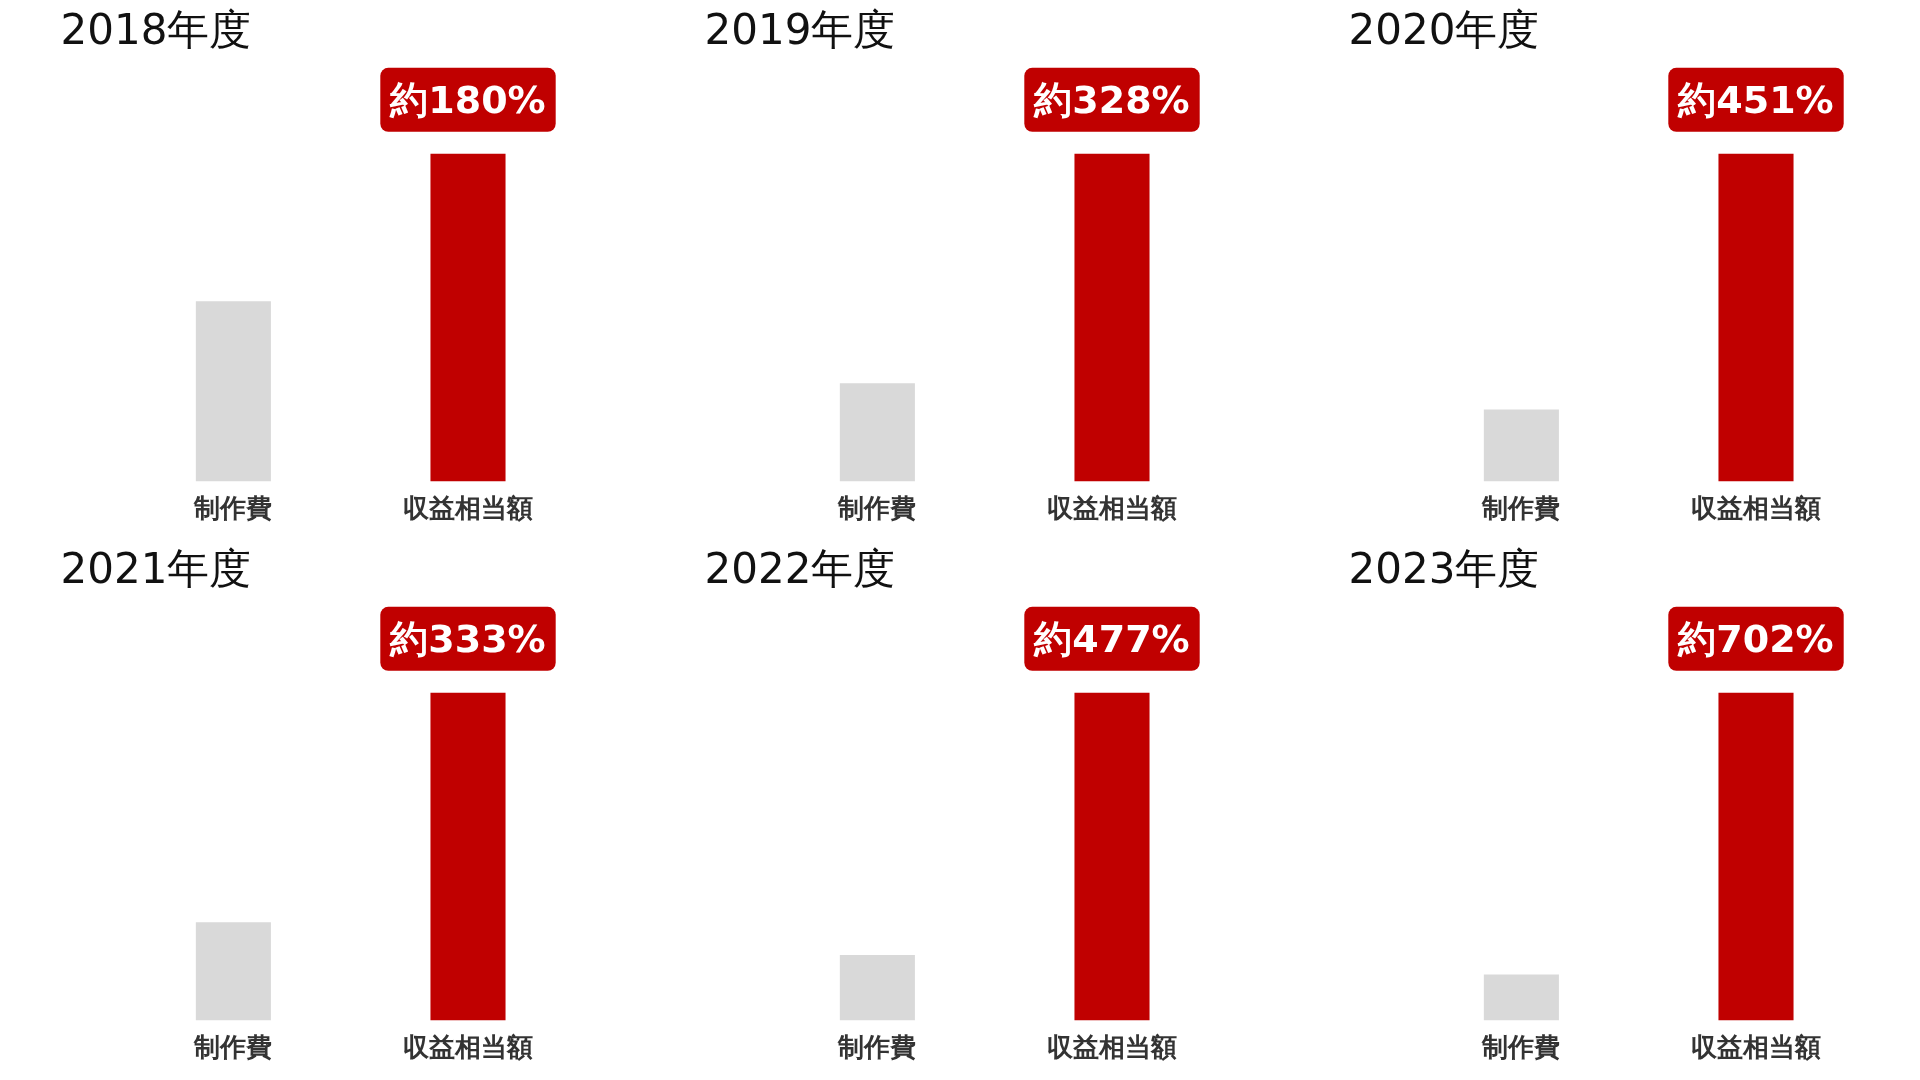  Describe the element at coordinates (1111, 638) in the screenshot. I see `annotation: 約477%` at that location.